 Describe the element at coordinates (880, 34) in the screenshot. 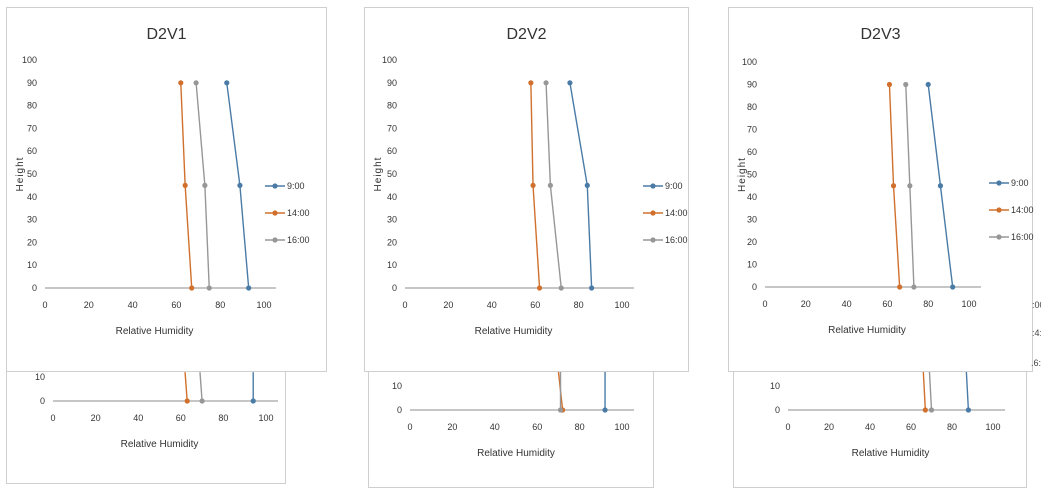

I see `chart-title: D2V3` at that location.